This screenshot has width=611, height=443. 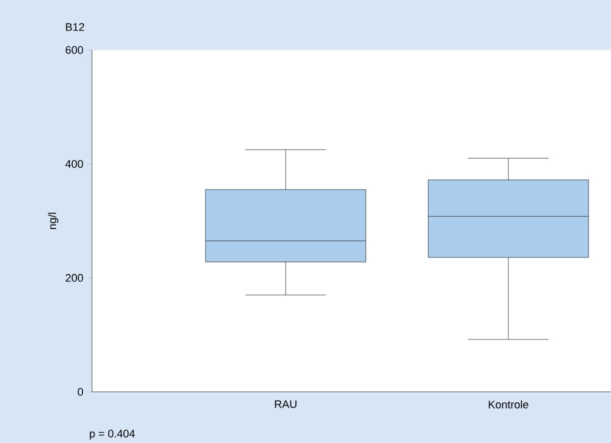 I want to click on x-tick-label: Kontrole, so click(x=508, y=404).